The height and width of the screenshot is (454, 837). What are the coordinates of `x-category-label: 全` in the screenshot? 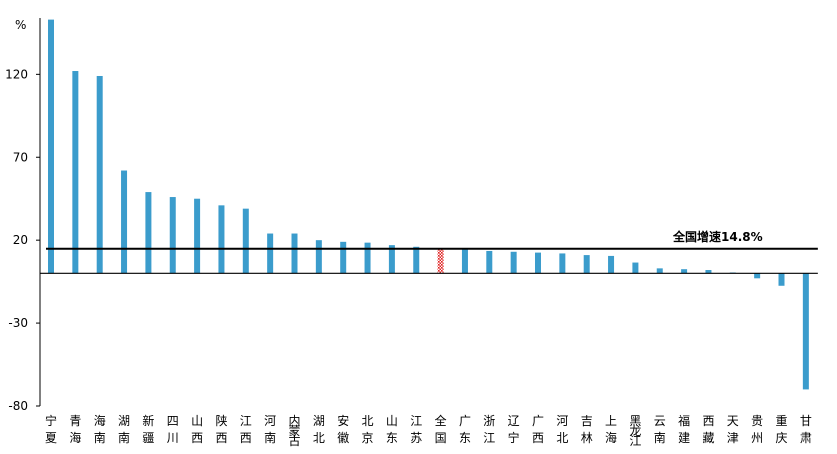 It's located at (441, 420).